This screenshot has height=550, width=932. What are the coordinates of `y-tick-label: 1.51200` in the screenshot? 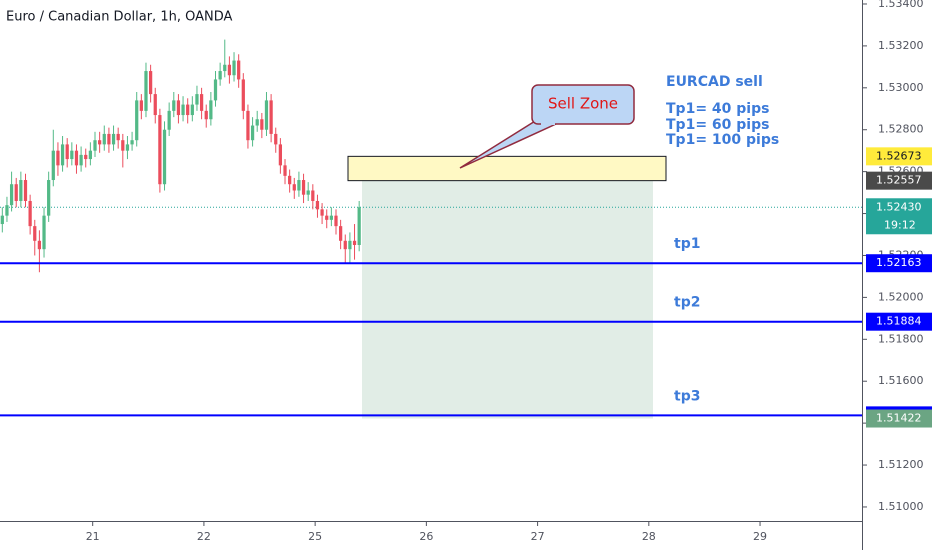 It's located at (901, 464).